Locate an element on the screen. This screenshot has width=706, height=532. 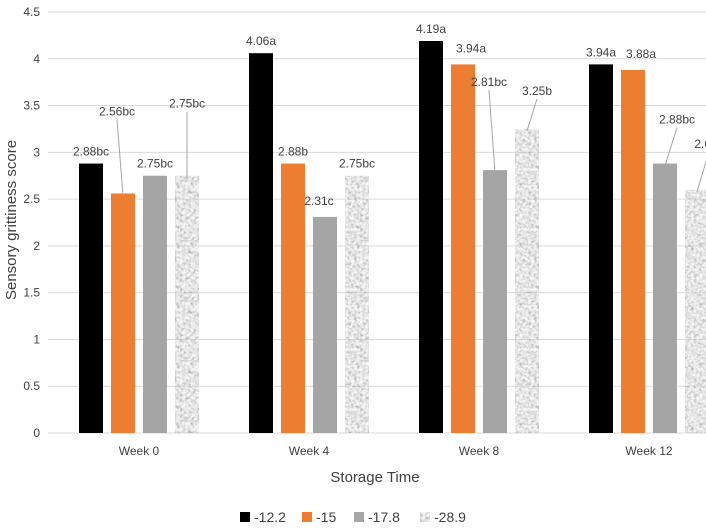
data-label: 4.06a is located at coordinates (261, 41).